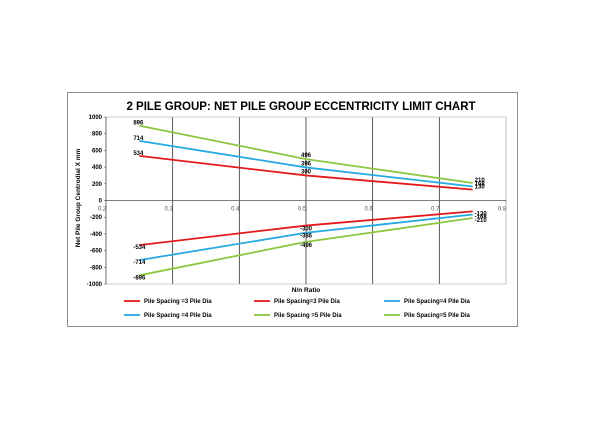 The width and height of the screenshot is (600, 424). I want to click on y-tick-label: 1000, so click(96, 118).